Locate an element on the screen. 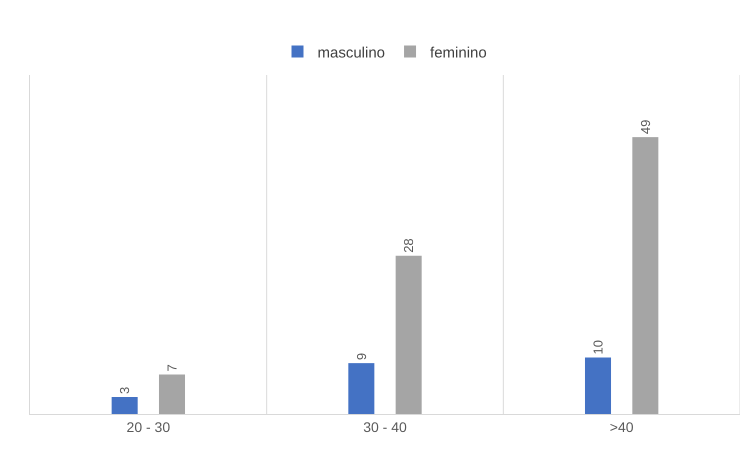 This screenshot has width=752, height=454. data-label: 7 is located at coordinates (172, 368).